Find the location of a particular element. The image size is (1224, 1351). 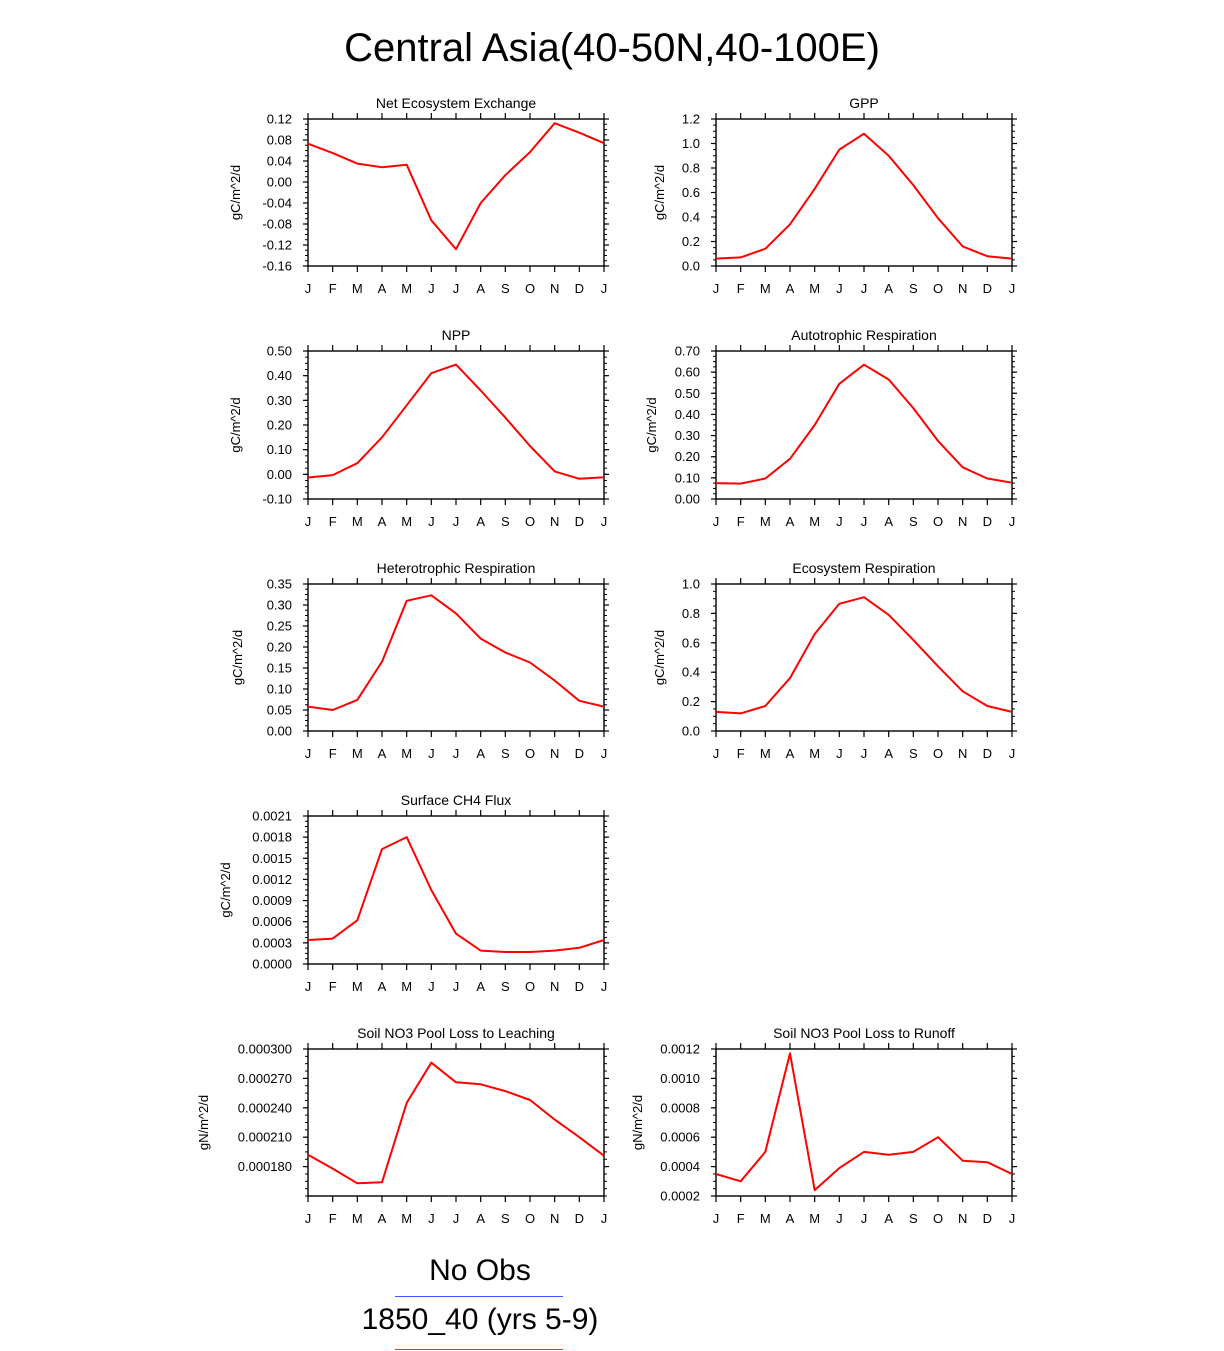

y-tick-label: 0.8 is located at coordinates (691, 613).